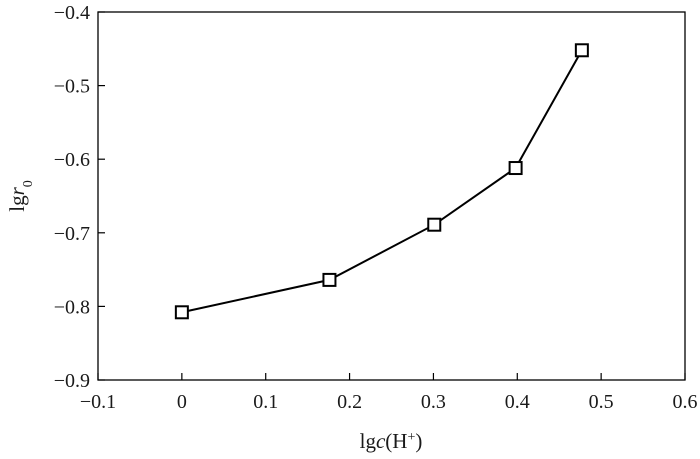 This screenshot has width=700, height=459. Describe the element at coordinates (79, 197) in the screenshot. I see `y-ticks: −0.9 −0.8 −0.7 −0.6 −0.5 −0.4` at that location.